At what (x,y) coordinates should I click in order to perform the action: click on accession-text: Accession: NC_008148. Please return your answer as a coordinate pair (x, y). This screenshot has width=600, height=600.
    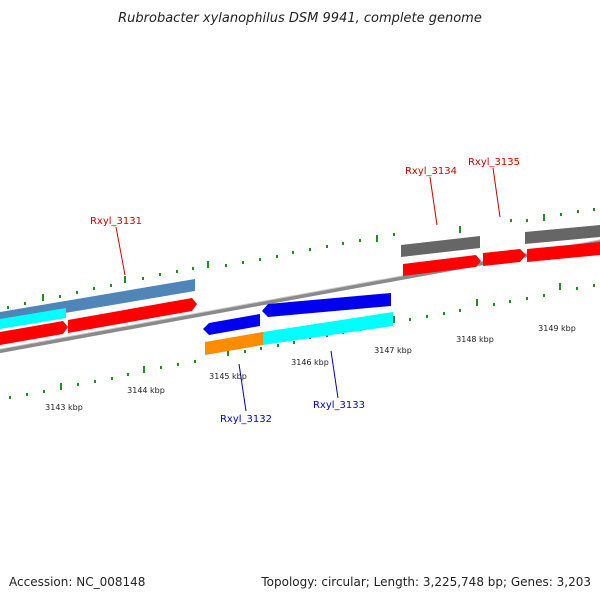
    Looking at the image, I should click on (77, 582).